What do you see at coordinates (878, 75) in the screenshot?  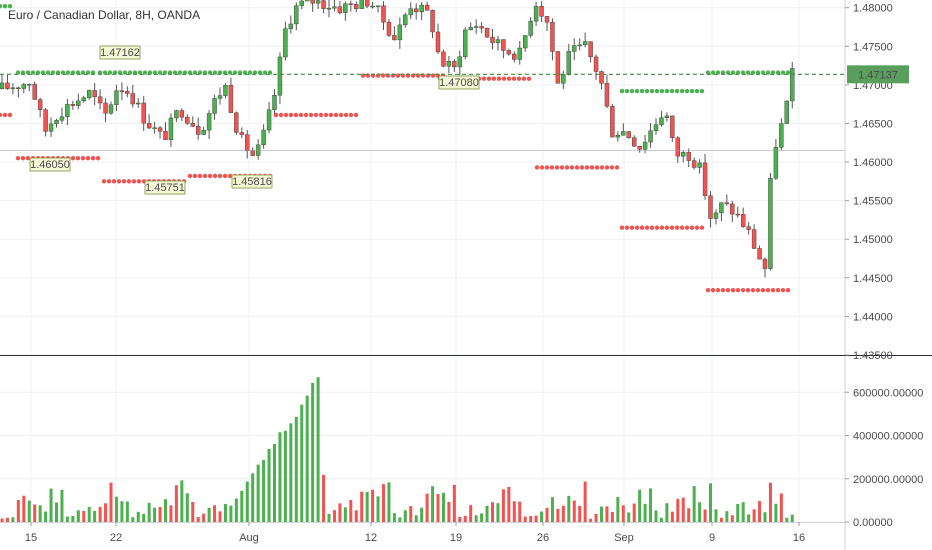 I see `current-price-label: 1.47137` at bounding box center [878, 75].